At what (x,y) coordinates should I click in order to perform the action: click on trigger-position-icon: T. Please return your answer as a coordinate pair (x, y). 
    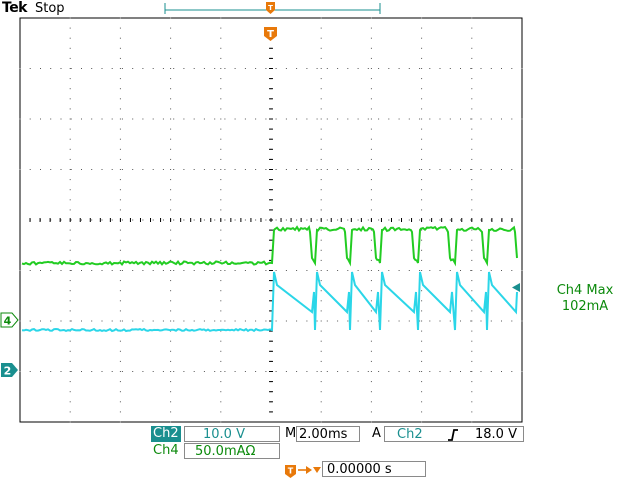
    Looking at the image, I should click on (303, 472).